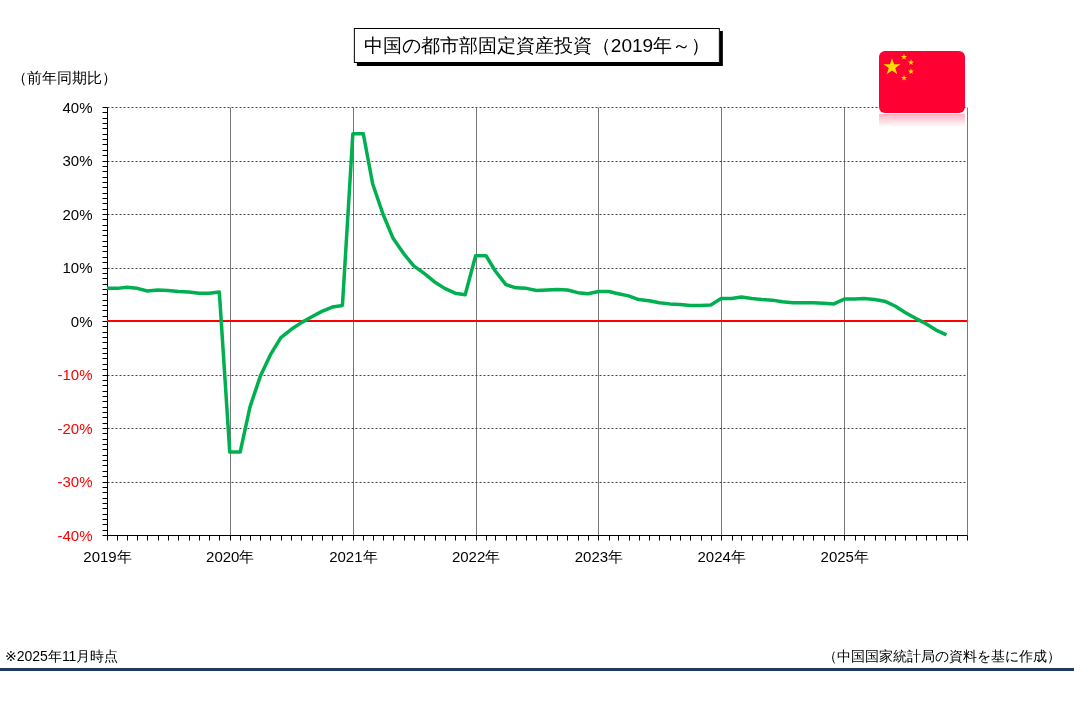 Image resolution: width=1074 pixels, height=707 pixels. What do you see at coordinates (230, 556) in the screenshot?
I see `x-tick-label: 2020年` at bounding box center [230, 556].